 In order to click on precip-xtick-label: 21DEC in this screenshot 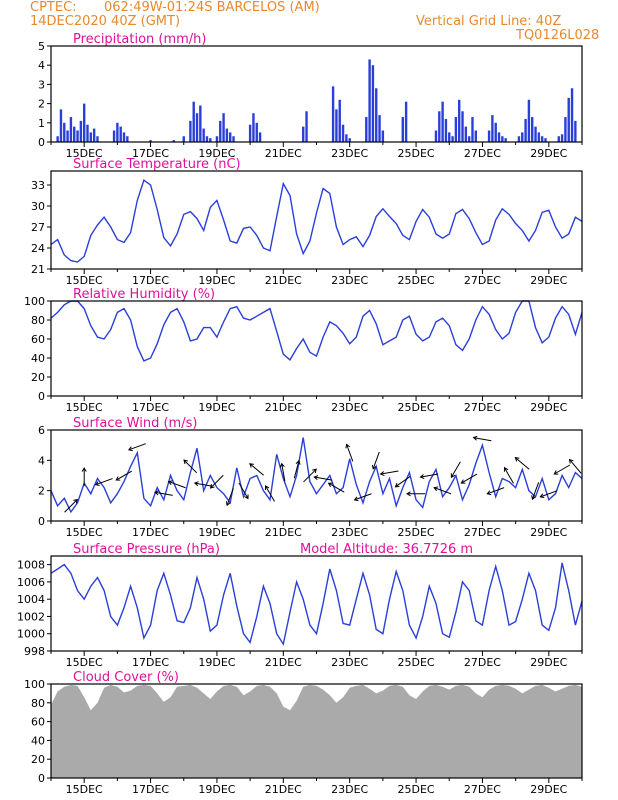, I will do `click(283, 153)`.